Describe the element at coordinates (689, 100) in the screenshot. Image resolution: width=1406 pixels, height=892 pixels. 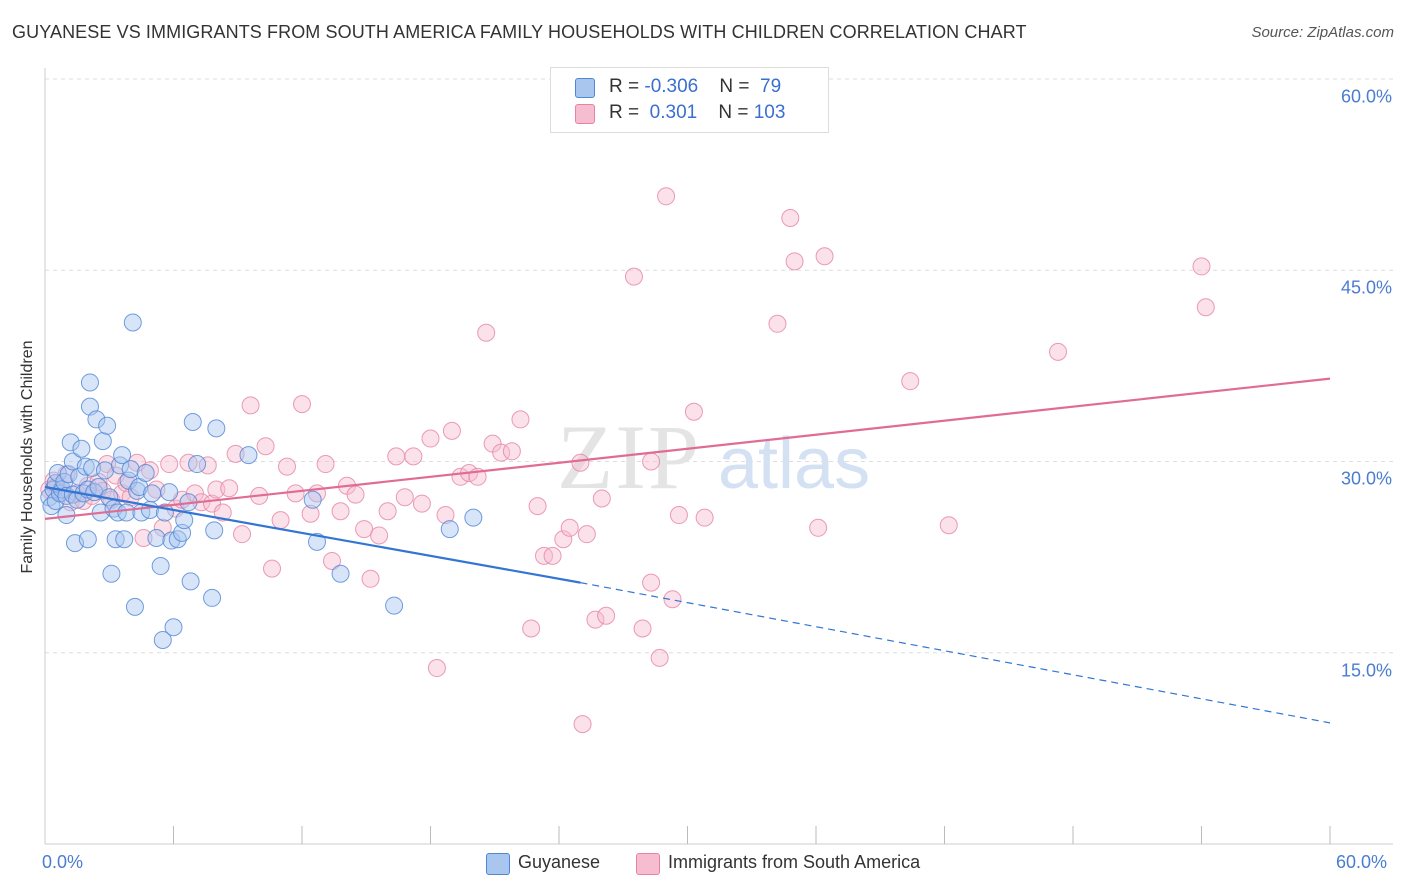
I see `correlation-legend: R = -0.306 N = 79 R = 0.301 N = 103` at that location.